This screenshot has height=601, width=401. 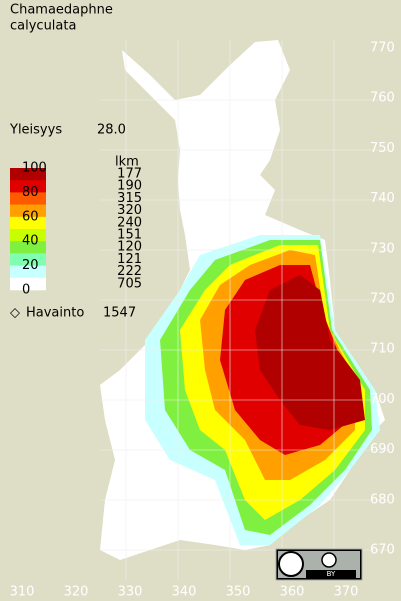 I want to click on x-coordinate-label: 330, so click(x=130, y=592).